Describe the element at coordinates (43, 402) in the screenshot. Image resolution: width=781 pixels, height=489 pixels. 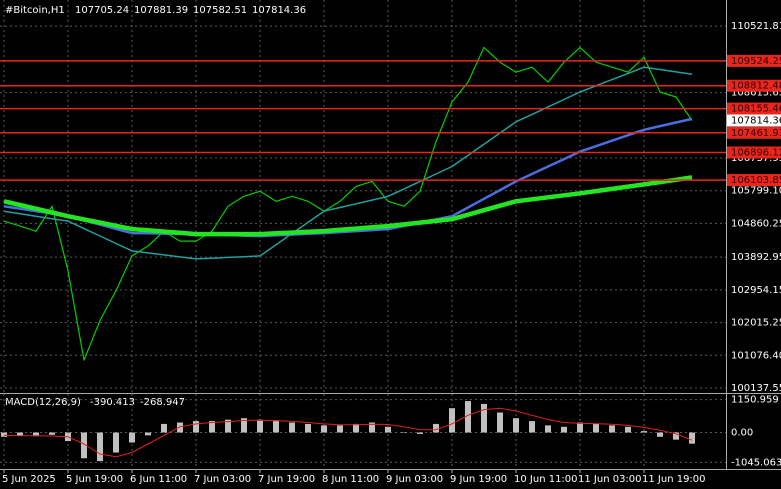
I see `macd-title: MACD(12,26,9)` at that location.